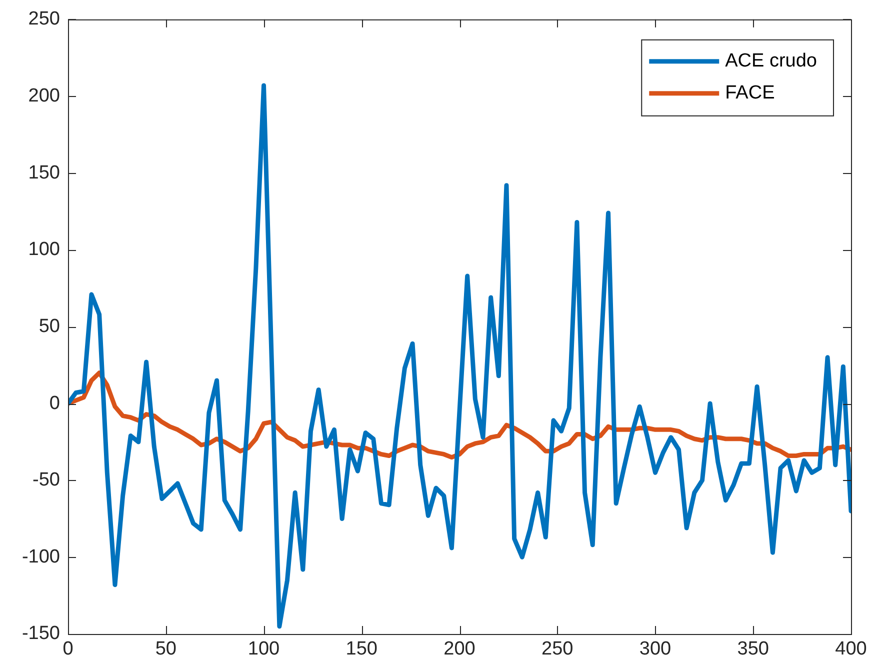  What do you see at coordinates (44, 95) in the screenshot?
I see `y-tick-label: 200` at bounding box center [44, 95].